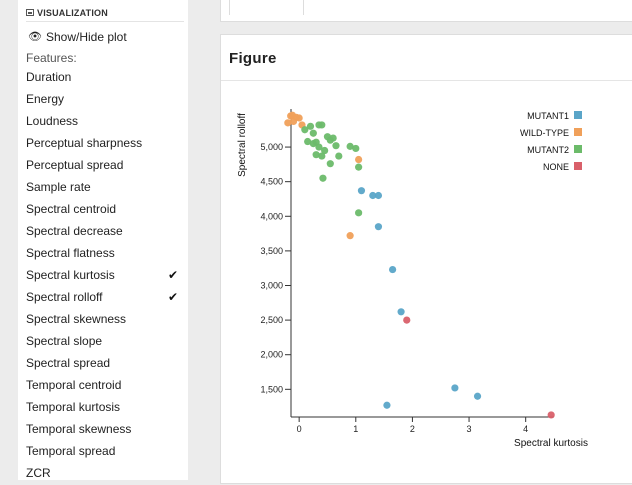 This screenshot has width=632, height=485. What do you see at coordinates (103, 77) in the screenshot?
I see `feature-item: Duration` at bounding box center [103, 77].